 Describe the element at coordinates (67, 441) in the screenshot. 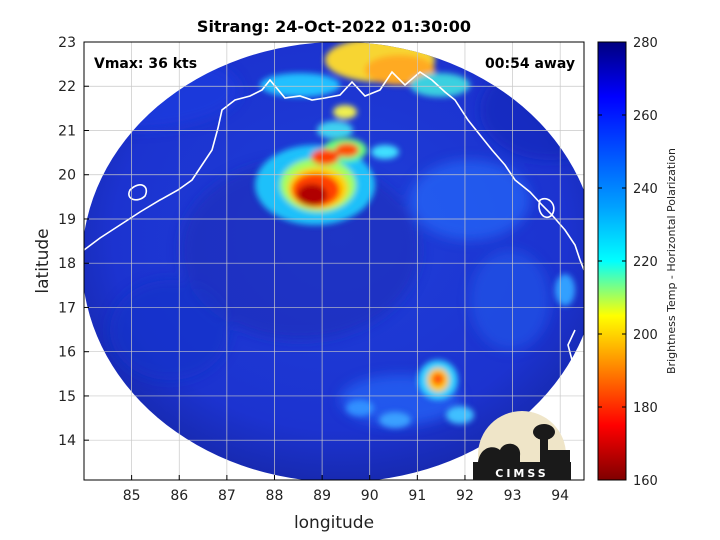

I see `y-tick-label: 14` at that location.